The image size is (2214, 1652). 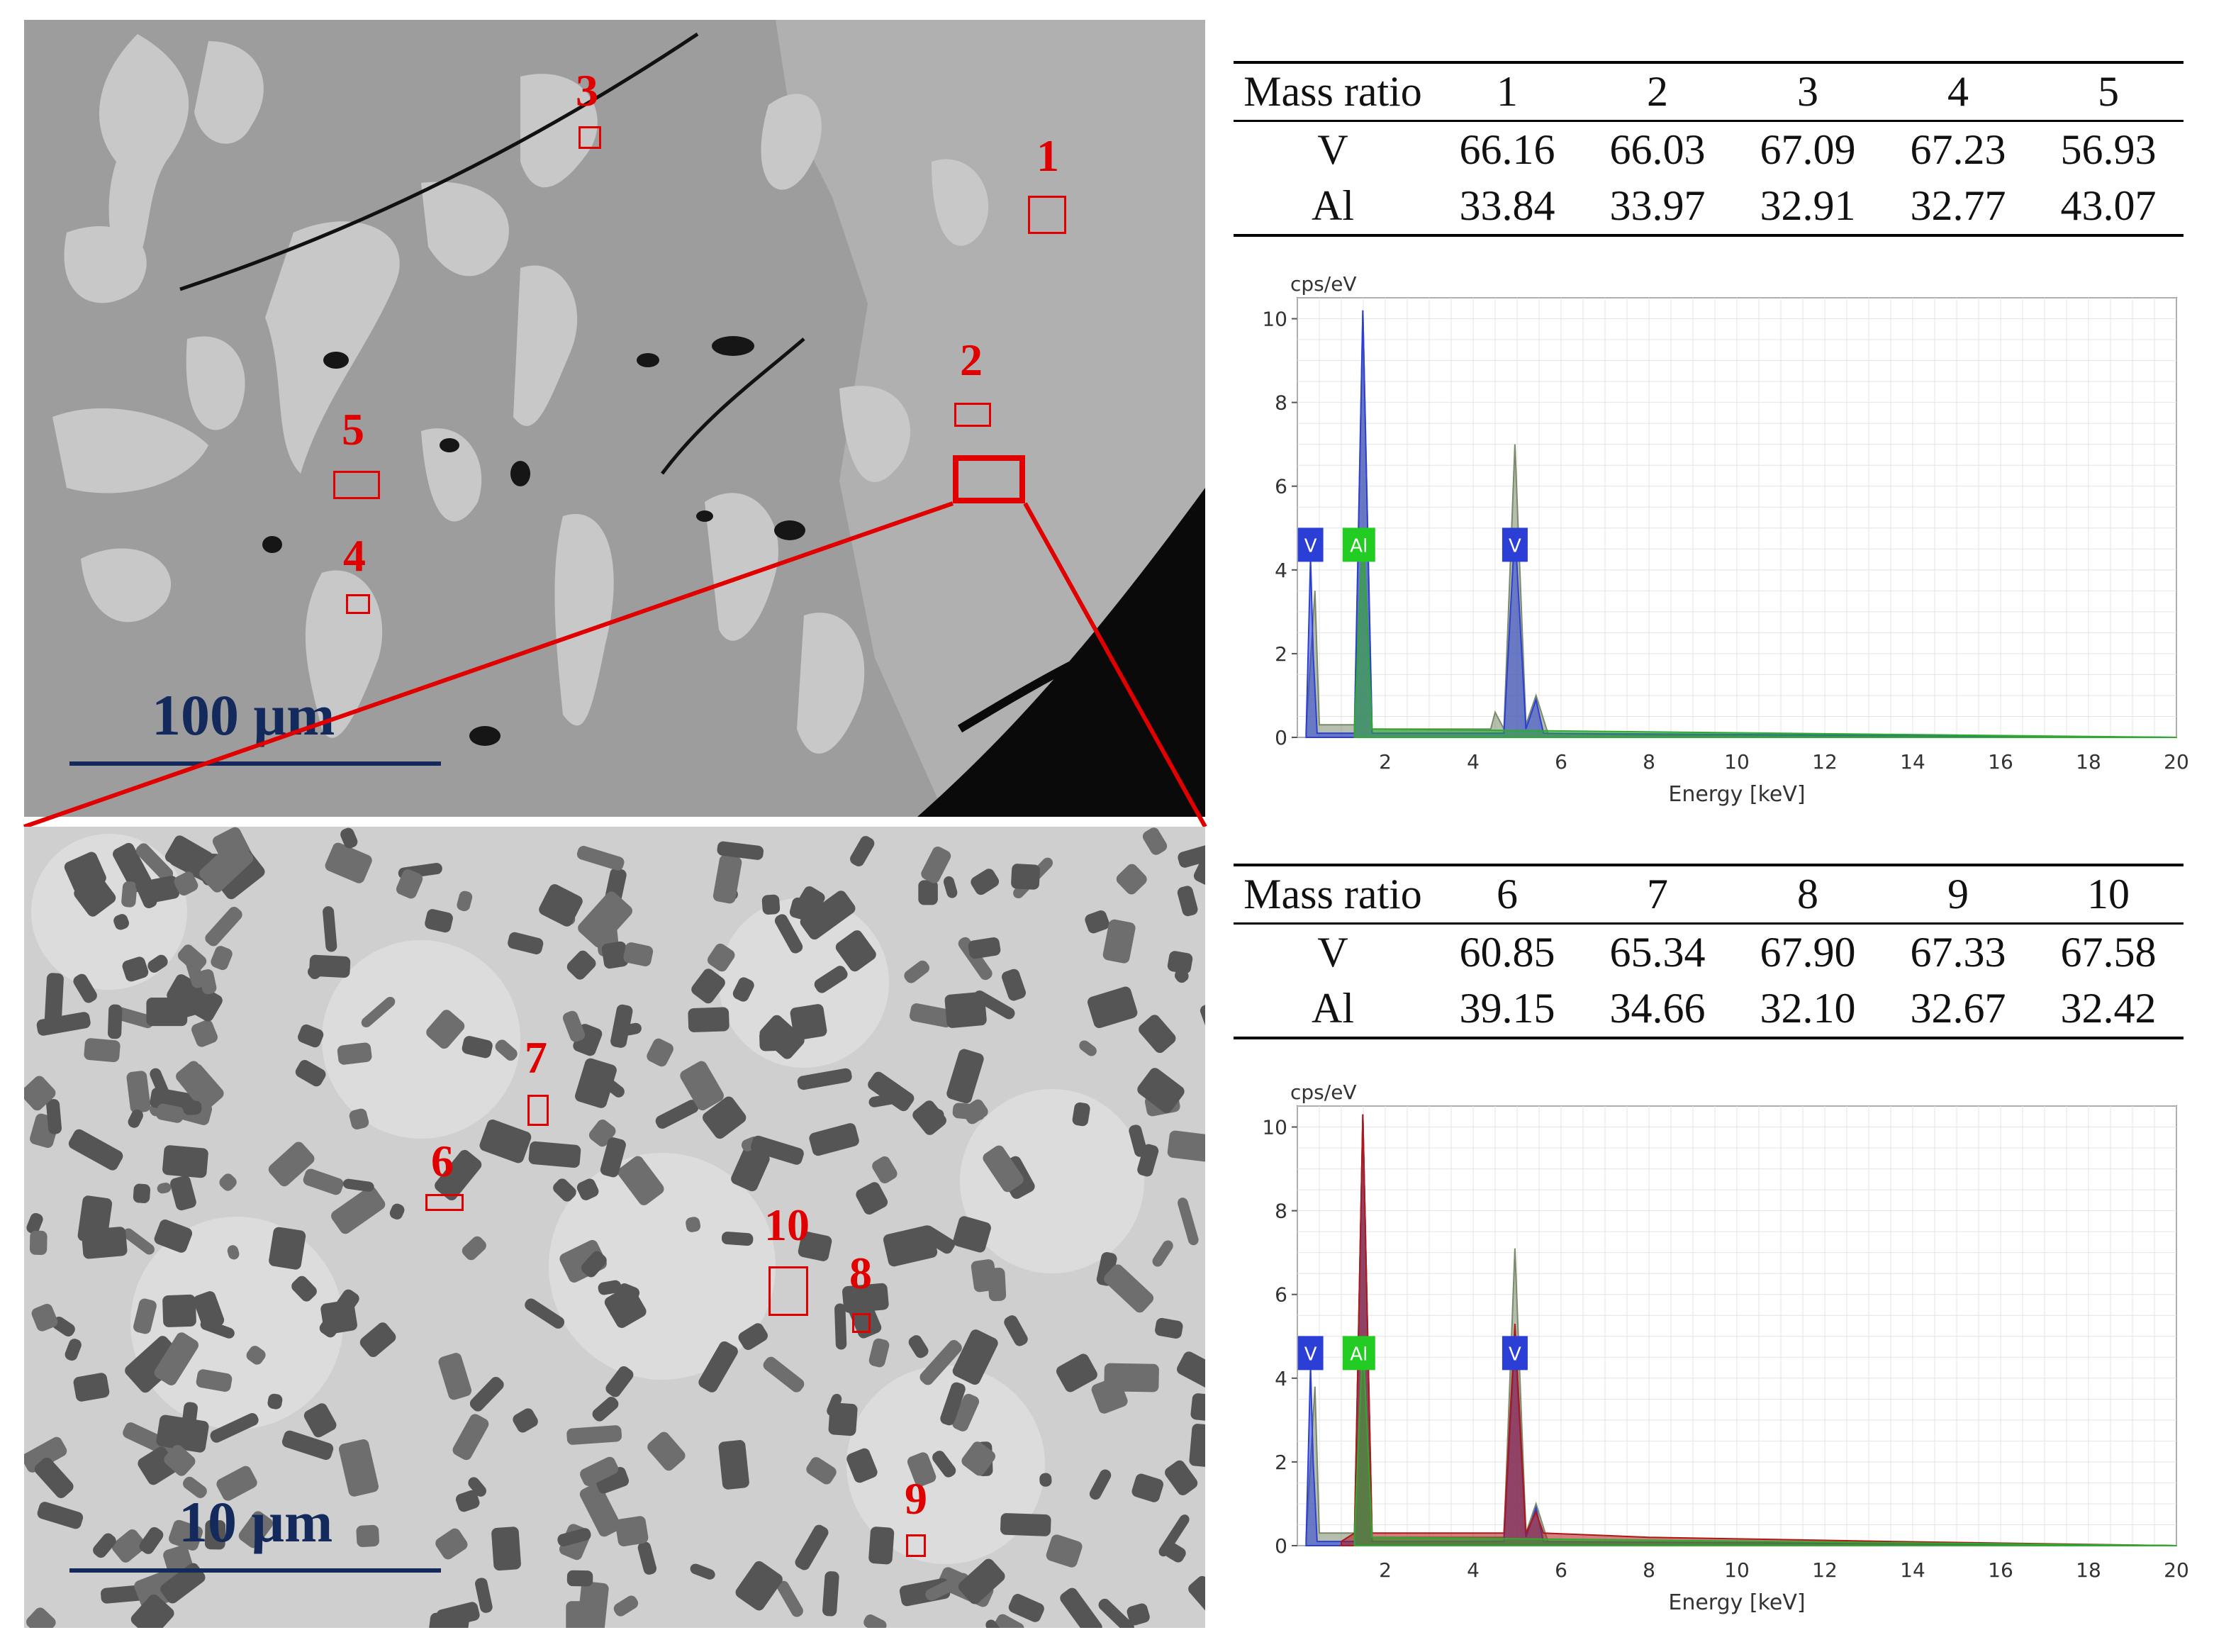 What do you see at coordinates (1281, 403) in the screenshot?
I see `y-tick-label: 8` at bounding box center [1281, 403].